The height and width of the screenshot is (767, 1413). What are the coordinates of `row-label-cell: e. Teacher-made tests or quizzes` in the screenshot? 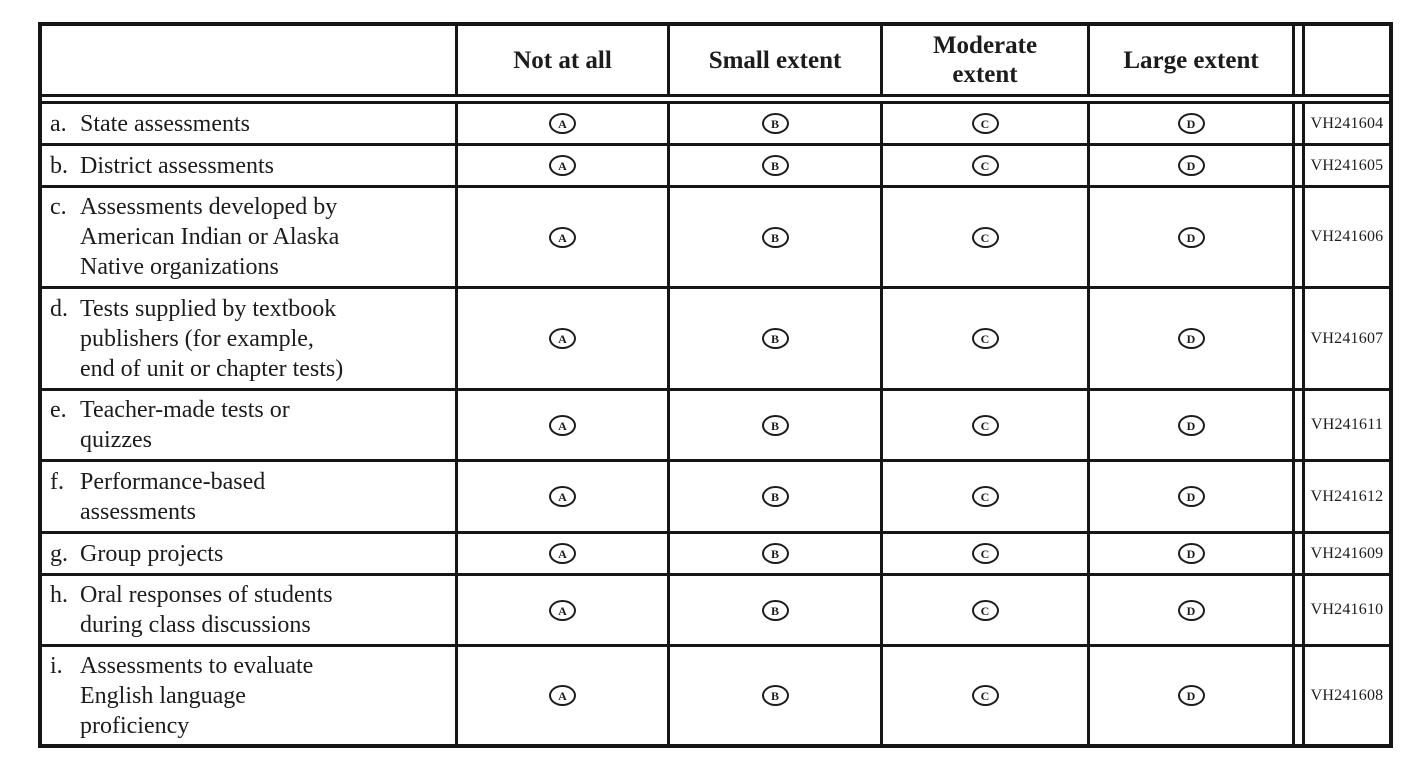 It's located at (248, 425).